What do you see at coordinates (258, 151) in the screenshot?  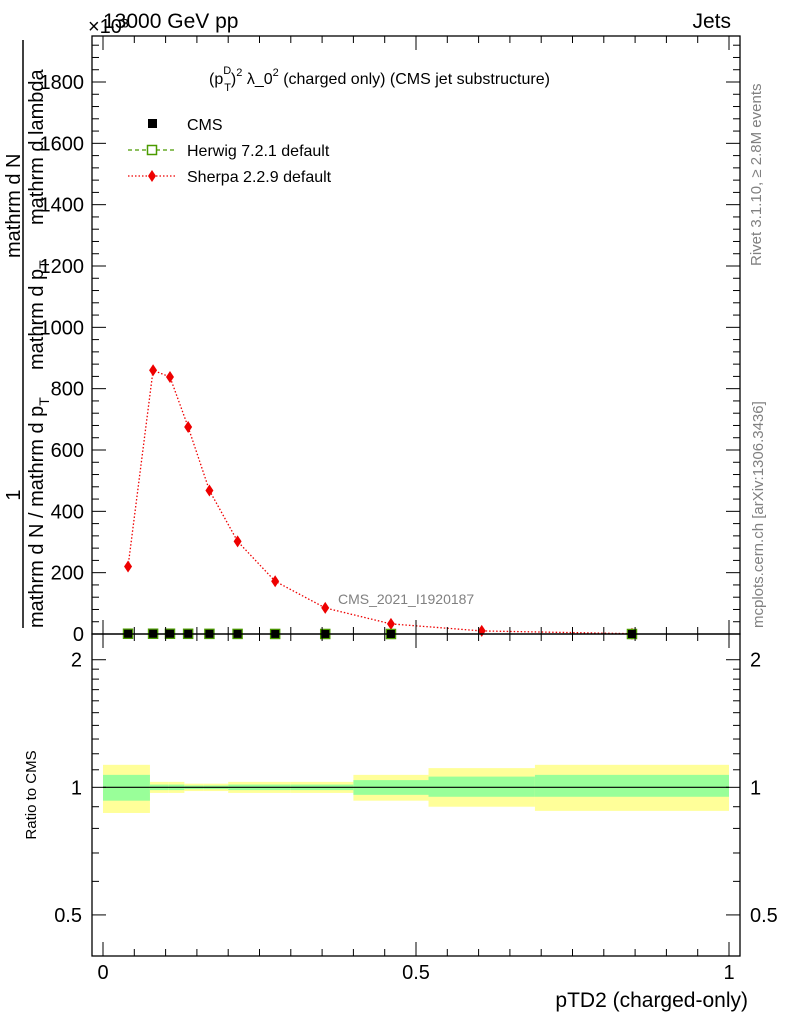 I see `legend-label-herwig: Herwig 7.2.1 default` at bounding box center [258, 151].